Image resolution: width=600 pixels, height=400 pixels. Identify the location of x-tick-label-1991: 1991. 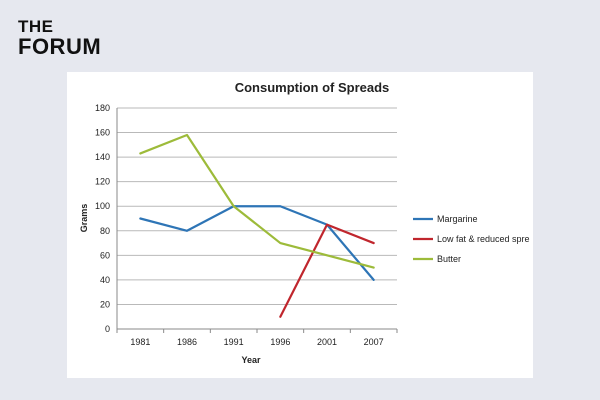
(234, 342).